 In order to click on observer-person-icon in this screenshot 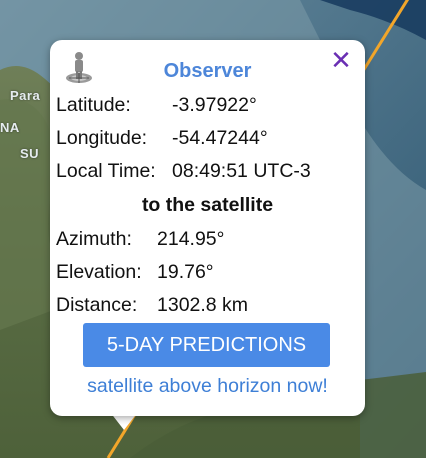, I will do `click(79, 67)`.